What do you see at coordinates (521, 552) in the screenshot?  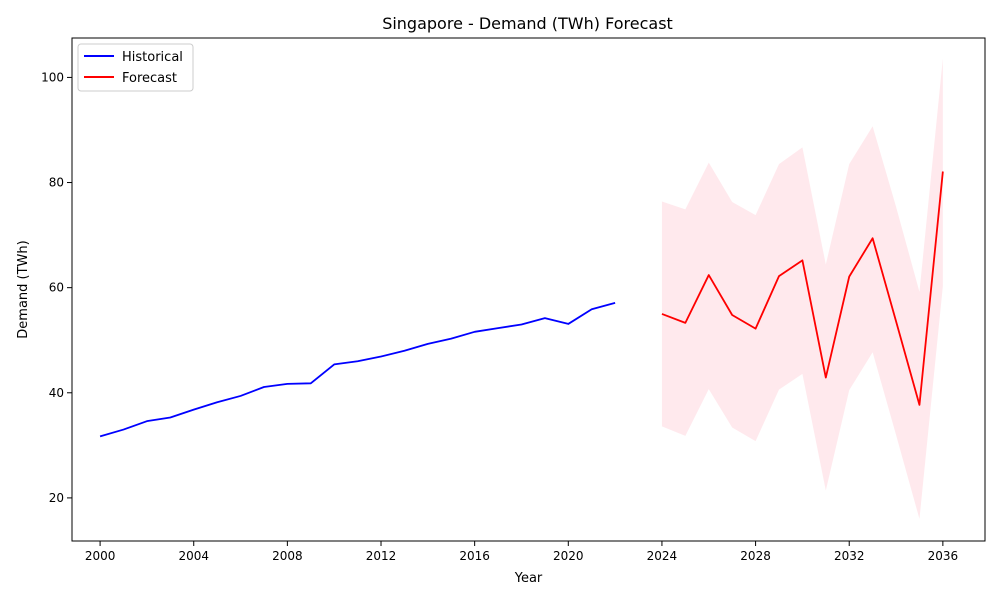 I see `x-axis: 2000 2004 2008 2012 2016 2020 2024 2028 2032 2036` at bounding box center [521, 552].